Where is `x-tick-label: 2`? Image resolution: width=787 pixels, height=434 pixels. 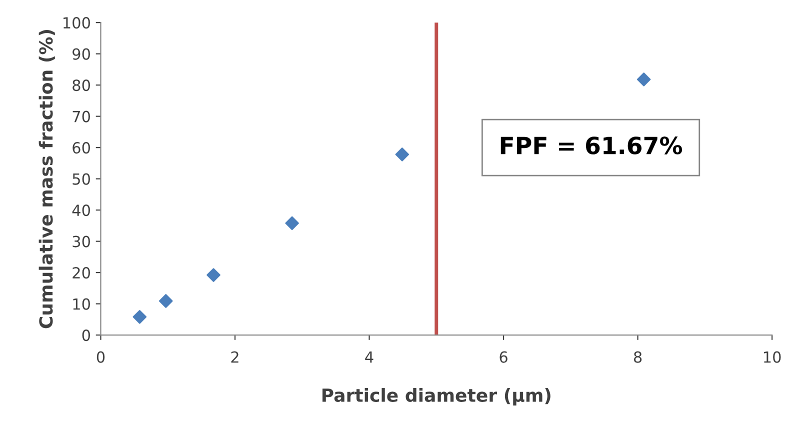 x-tick-label: 2 is located at coordinates (234, 357).